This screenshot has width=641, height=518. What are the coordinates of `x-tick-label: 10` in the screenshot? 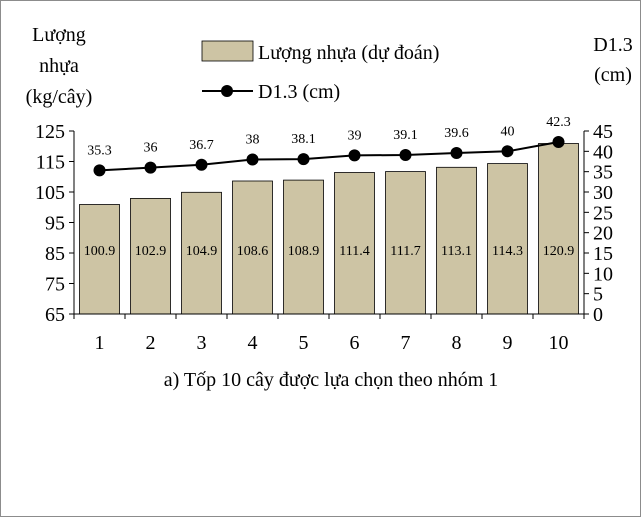 It's located at (559, 343).